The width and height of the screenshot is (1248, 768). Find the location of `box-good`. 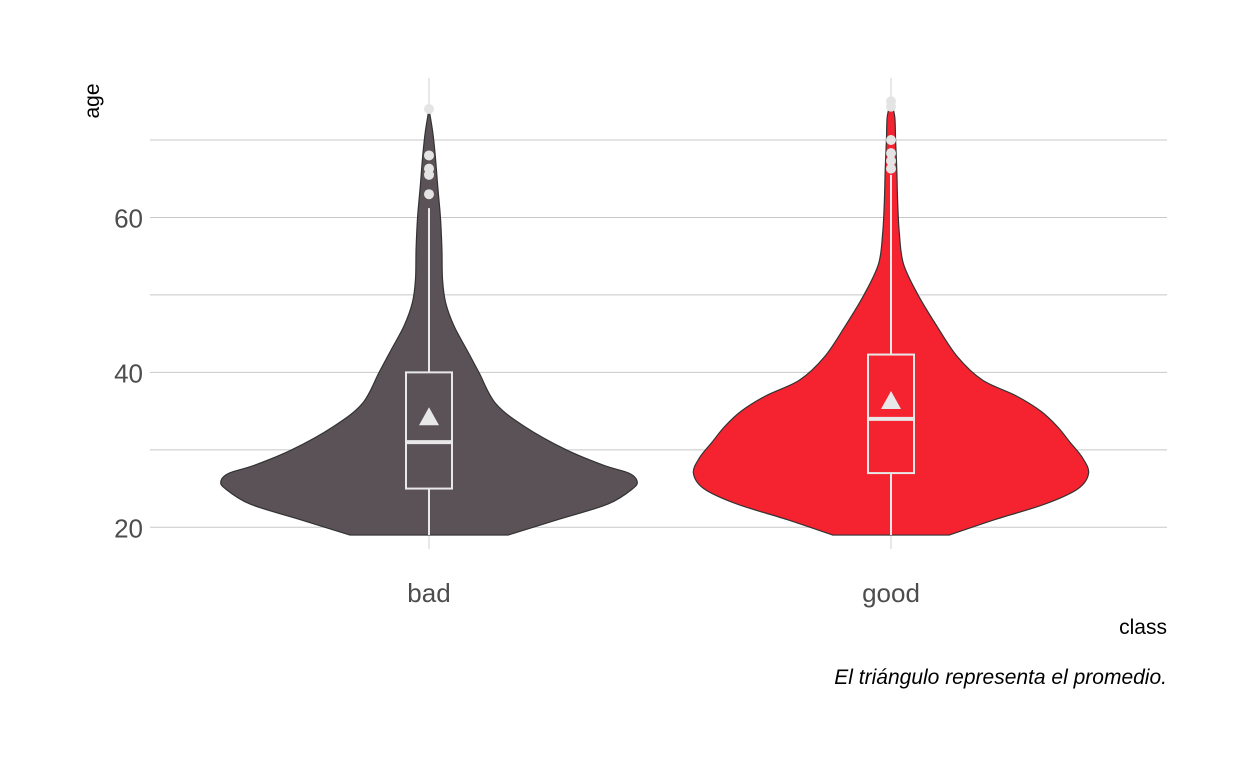

box-good is located at coordinates (891, 414).